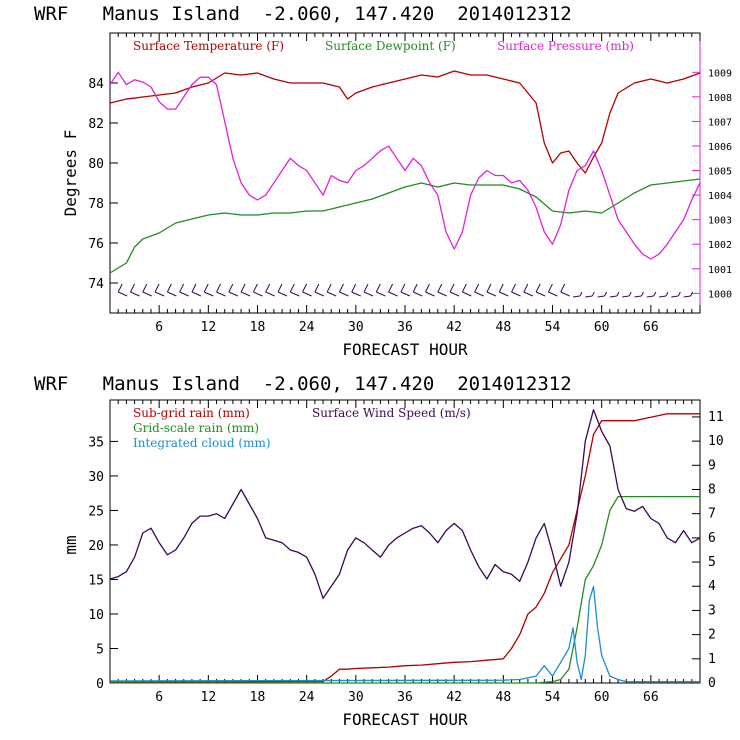  I want to click on surface-temperature-line, so click(405, 122).